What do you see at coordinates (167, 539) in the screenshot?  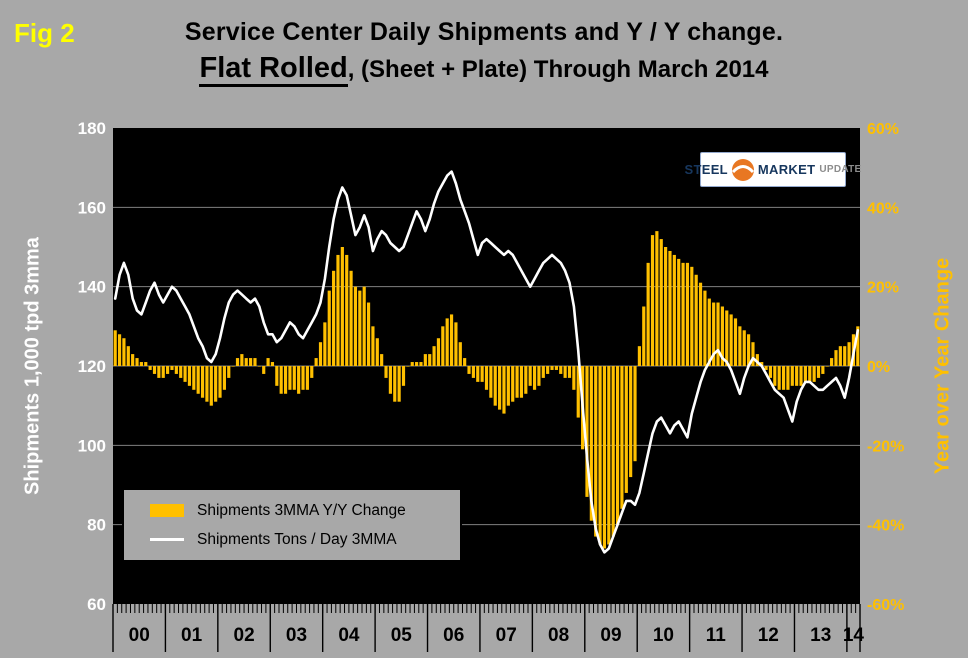 I see `line-series-swatch` at bounding box center [167, 539].